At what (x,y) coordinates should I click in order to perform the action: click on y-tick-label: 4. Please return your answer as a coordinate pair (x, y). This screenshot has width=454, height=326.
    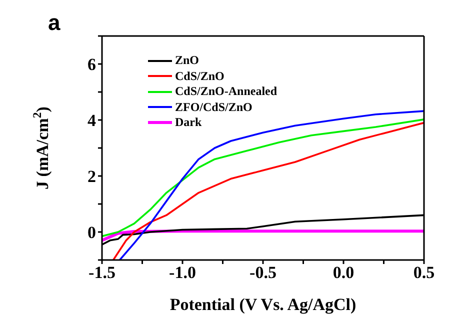
    Looking at the image, I should click on (92, 120).